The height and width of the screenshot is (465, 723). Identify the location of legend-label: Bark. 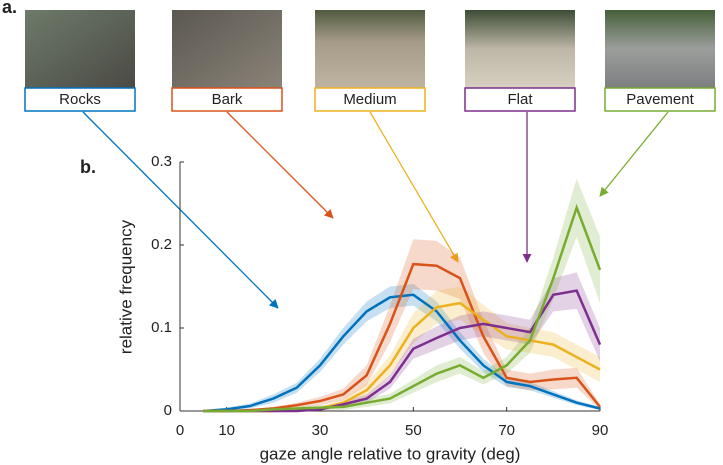
(227, 99).